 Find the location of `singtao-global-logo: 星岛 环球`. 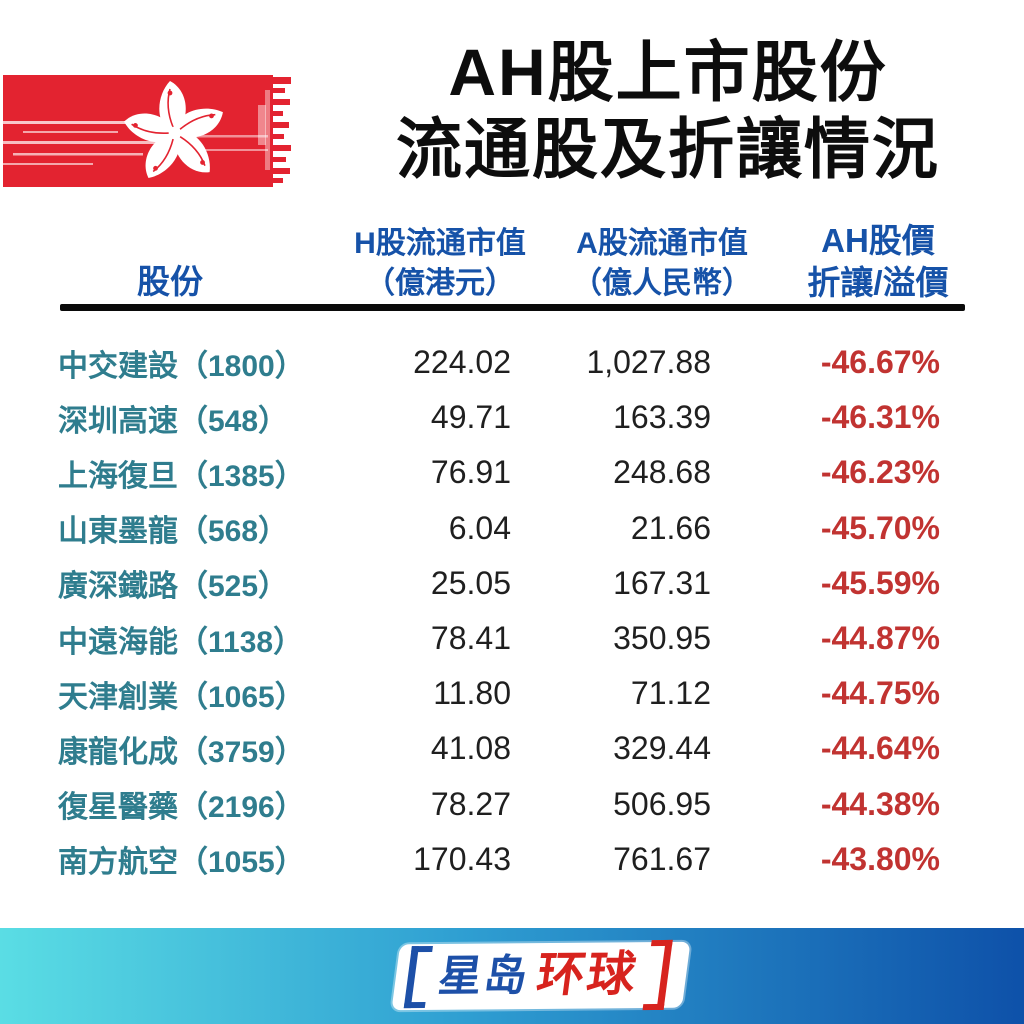

singtao-global-logo: 星岛 环球 is located at coordinates (541, 975).